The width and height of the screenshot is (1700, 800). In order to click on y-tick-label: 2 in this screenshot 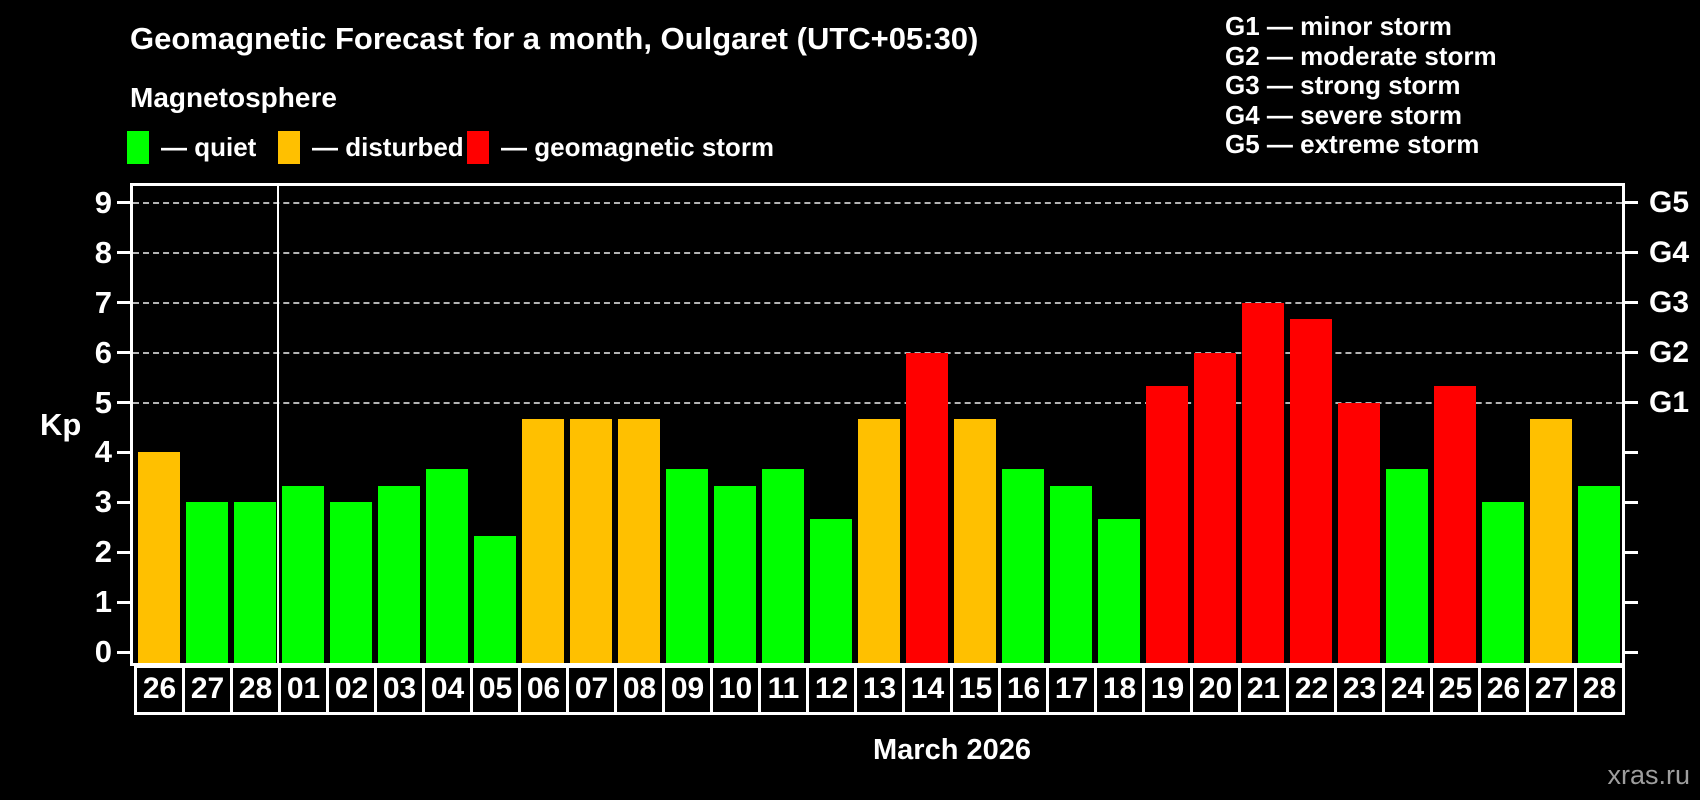, I will do `click(103, 552)`.